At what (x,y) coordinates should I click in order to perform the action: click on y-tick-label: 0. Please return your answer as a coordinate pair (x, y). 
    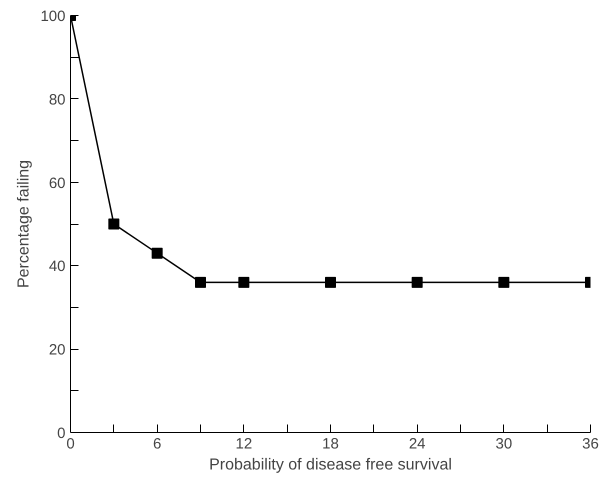
    Looking at the image, I should click on (61, 433).